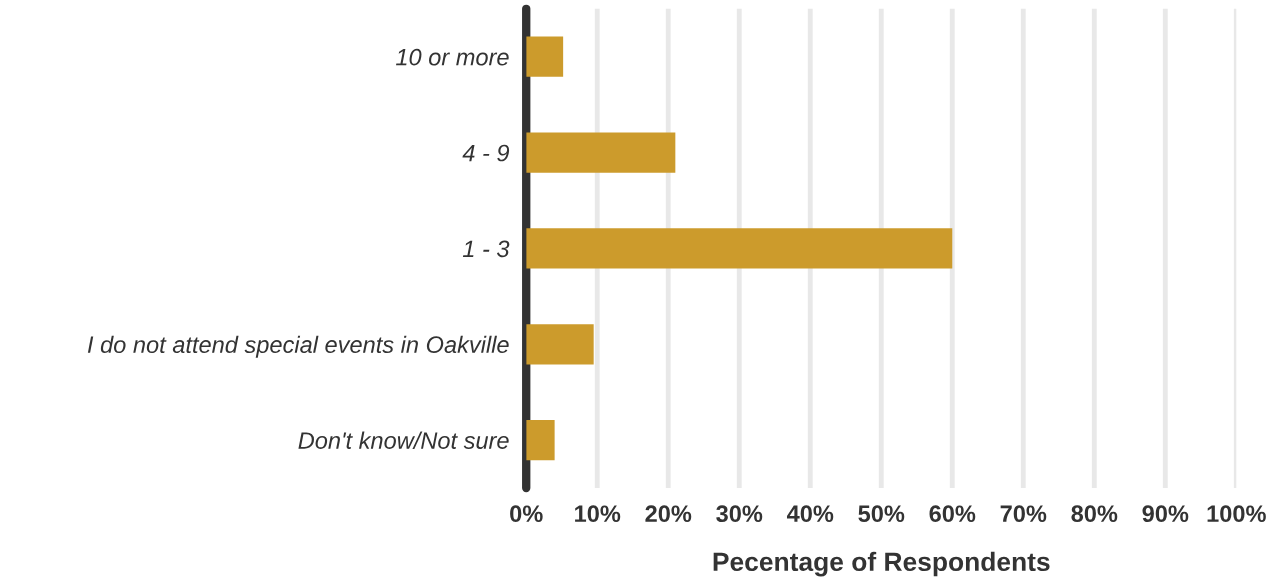 This screenshot has height=588, width=1268. I want to click on x-tick-label: 60%, so click(952, 514).